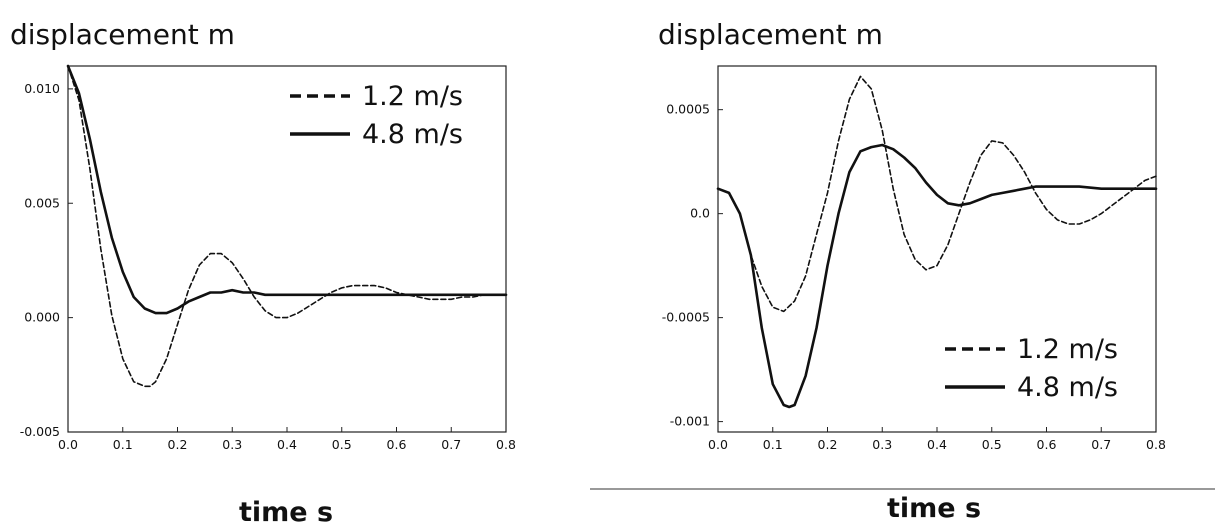  I want to click on y-tick-label: 0.010, so click(42, 88).